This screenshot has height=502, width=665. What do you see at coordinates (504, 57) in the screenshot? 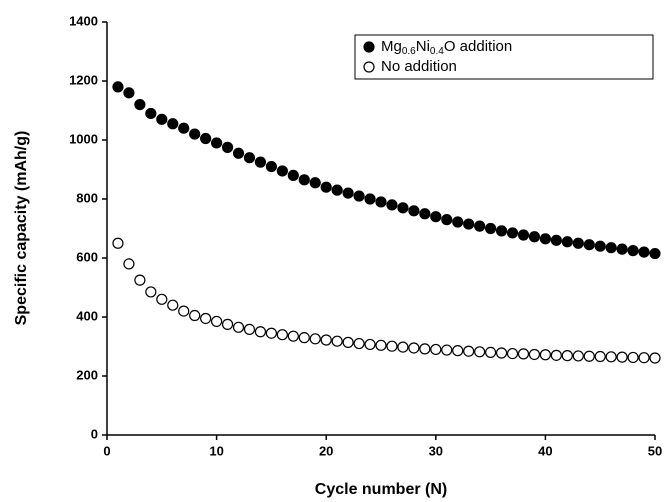
I see `legend-box` at bounding box center [504, 57].